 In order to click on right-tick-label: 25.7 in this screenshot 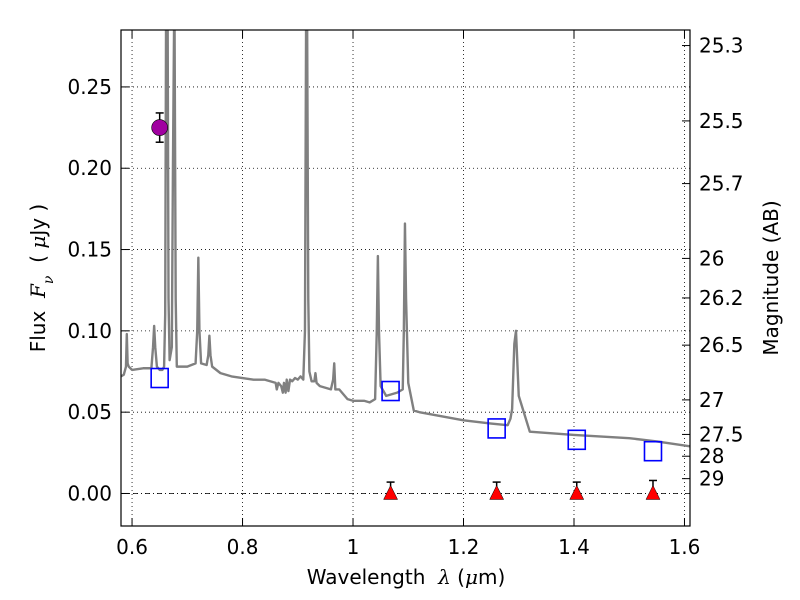, I will do `click(721, 184)`.